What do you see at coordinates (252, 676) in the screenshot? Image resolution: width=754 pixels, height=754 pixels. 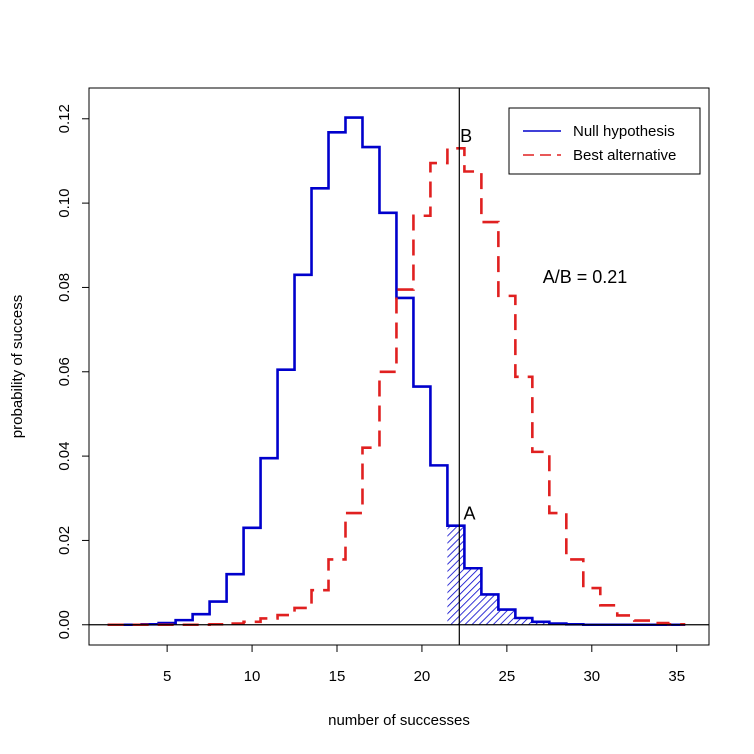 I see `x-tick-label: 10` at bounding box center [252, 676].